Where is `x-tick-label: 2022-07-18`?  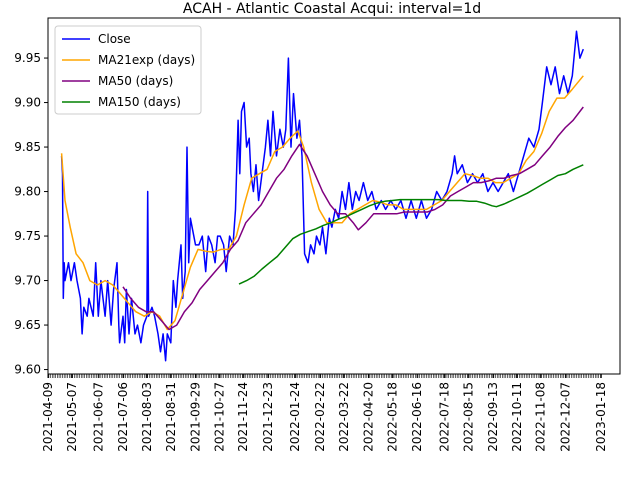
x-tick-label: 2022-07-18 is located at coordinates (444, 417).